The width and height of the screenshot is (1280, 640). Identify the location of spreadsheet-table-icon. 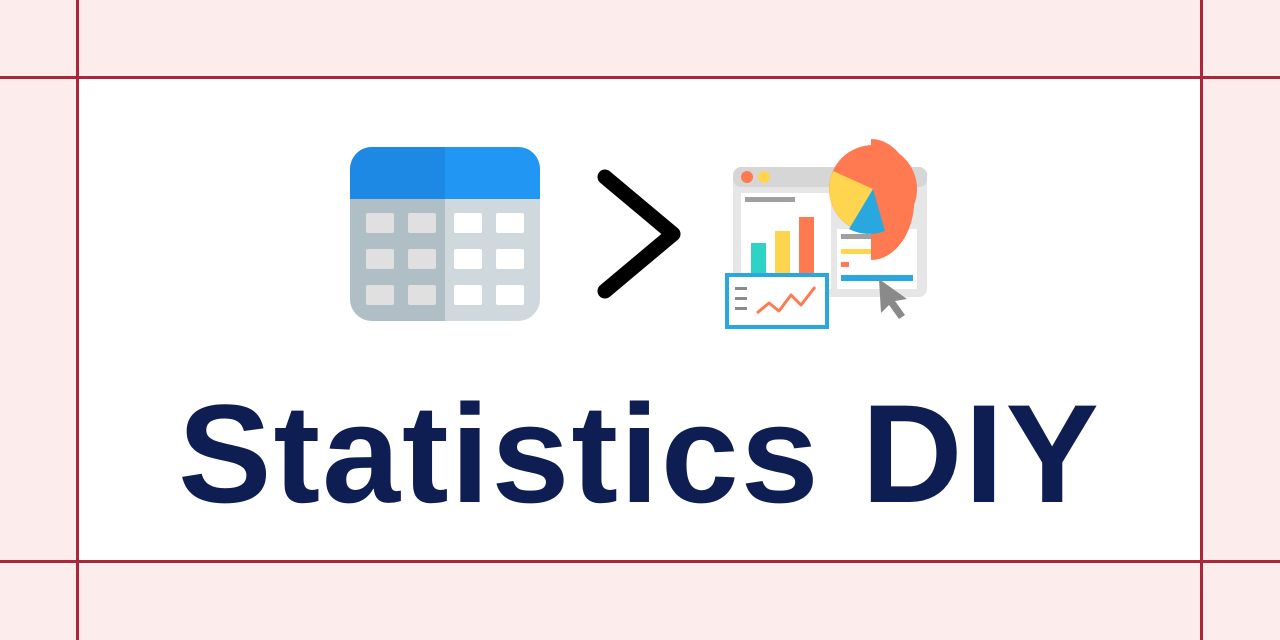
(445, 234).